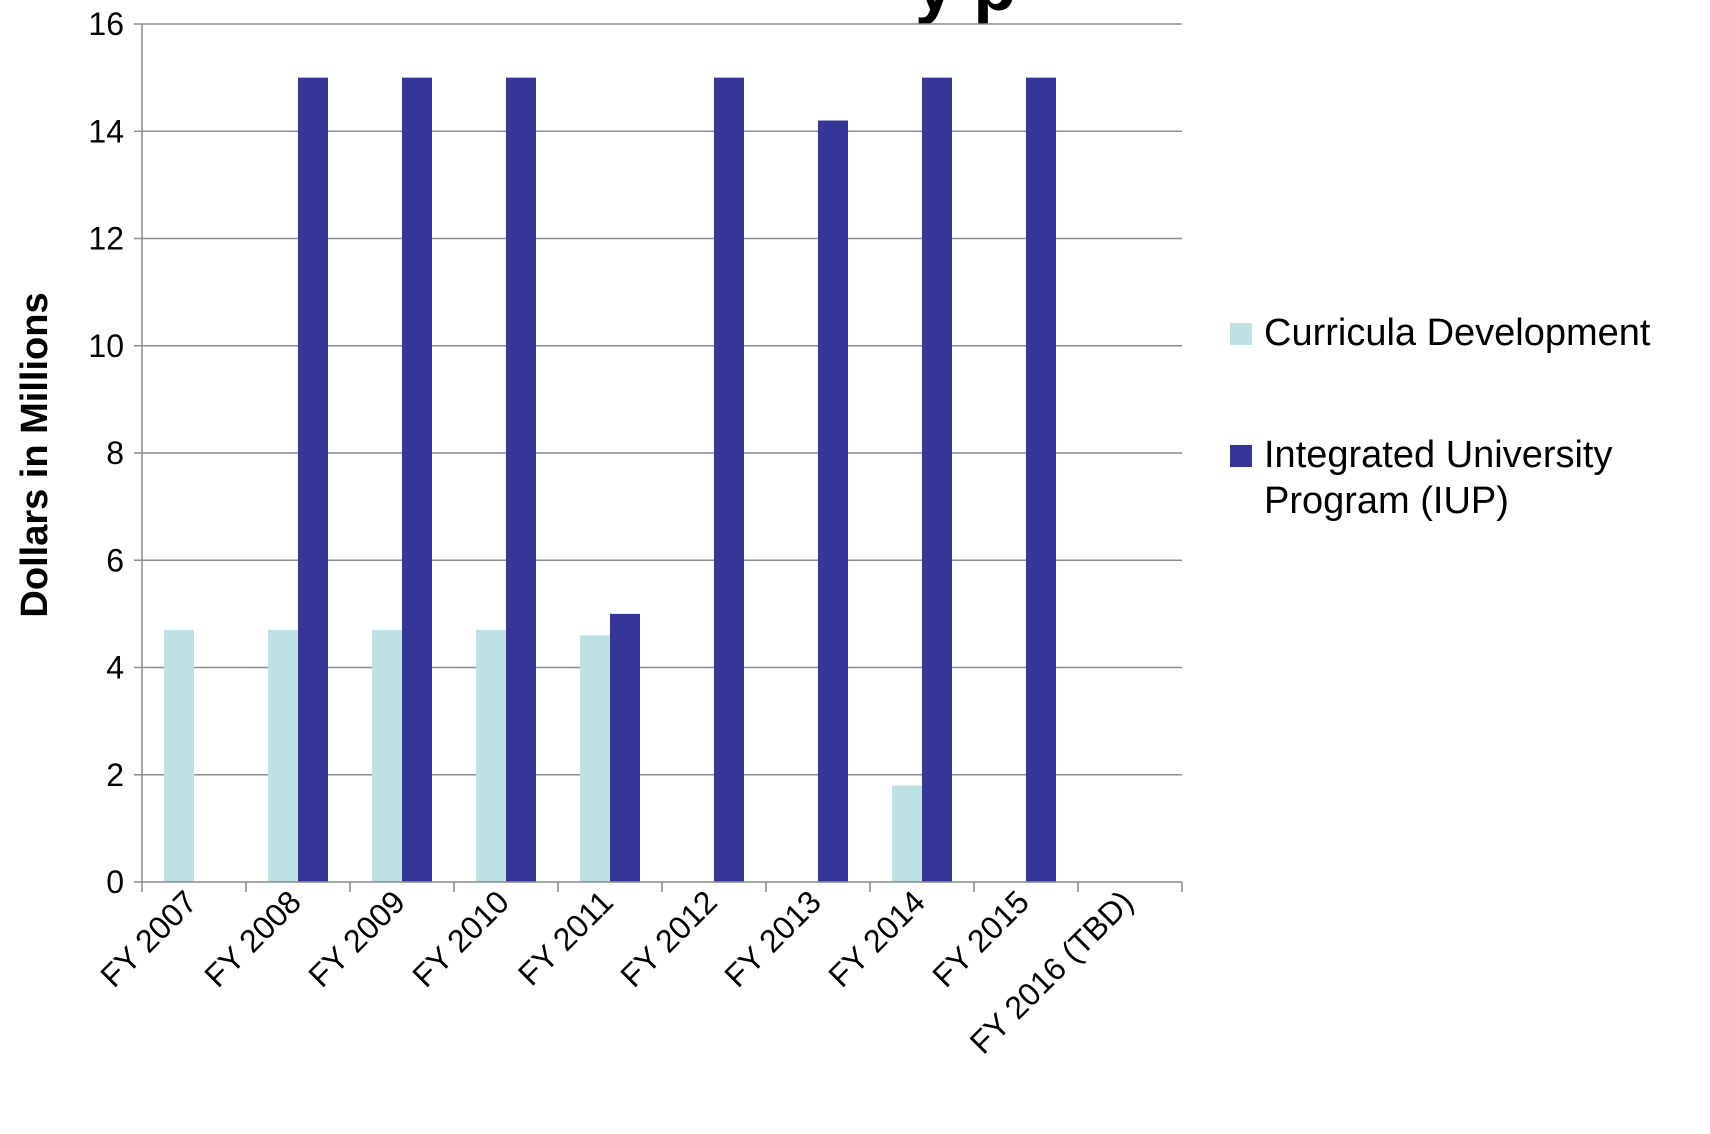 This screenshot has width=1710, height=1134. I want to click on y-tick-label: 14, so click(106, 131).